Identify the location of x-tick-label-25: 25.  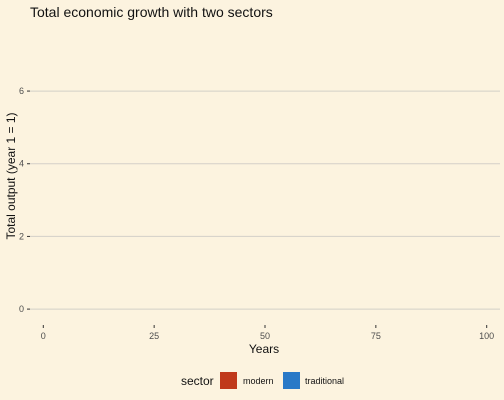
(154, 336).